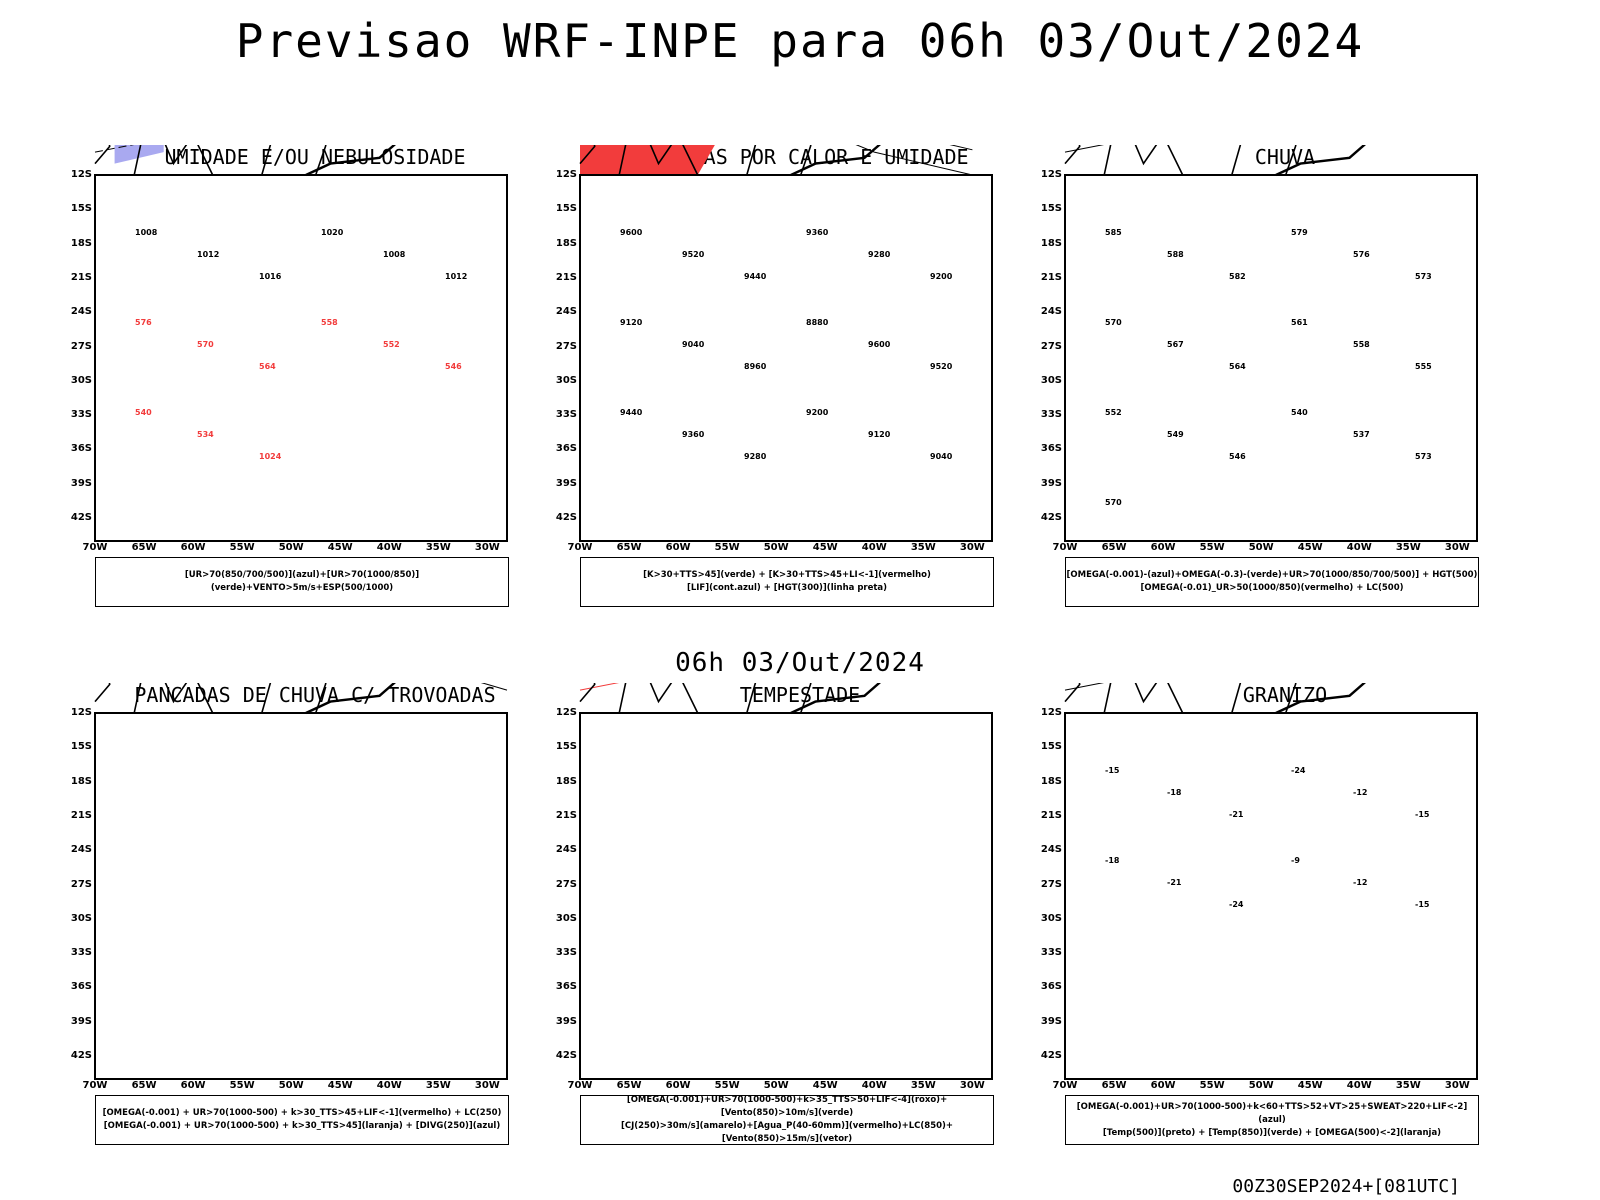 This screenshot has width=1600, height=1200. What do you see at coordinates (1113, 322) in the screenshot?
I see `contour-label: 570` at bounding box center [1113, 322].